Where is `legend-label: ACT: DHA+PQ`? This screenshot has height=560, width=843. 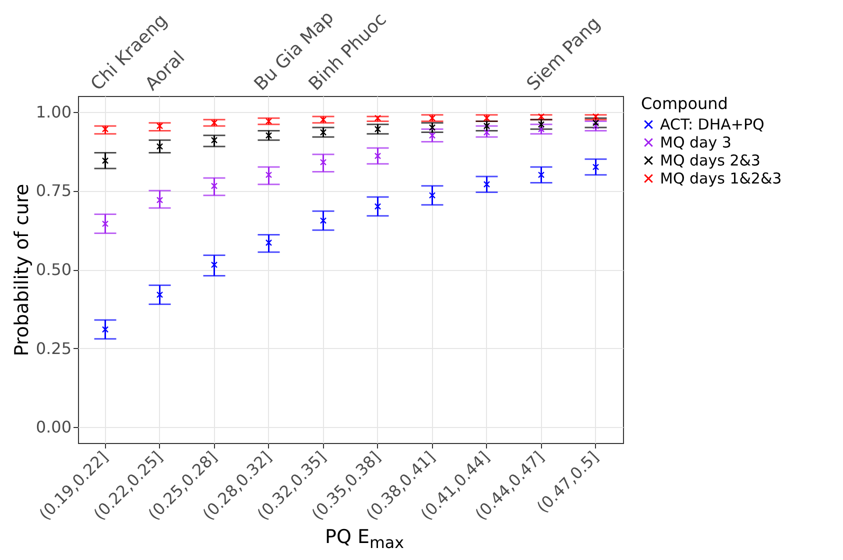
legend-label: ACT: DHA+PQ is located at coordinates (712, 125).